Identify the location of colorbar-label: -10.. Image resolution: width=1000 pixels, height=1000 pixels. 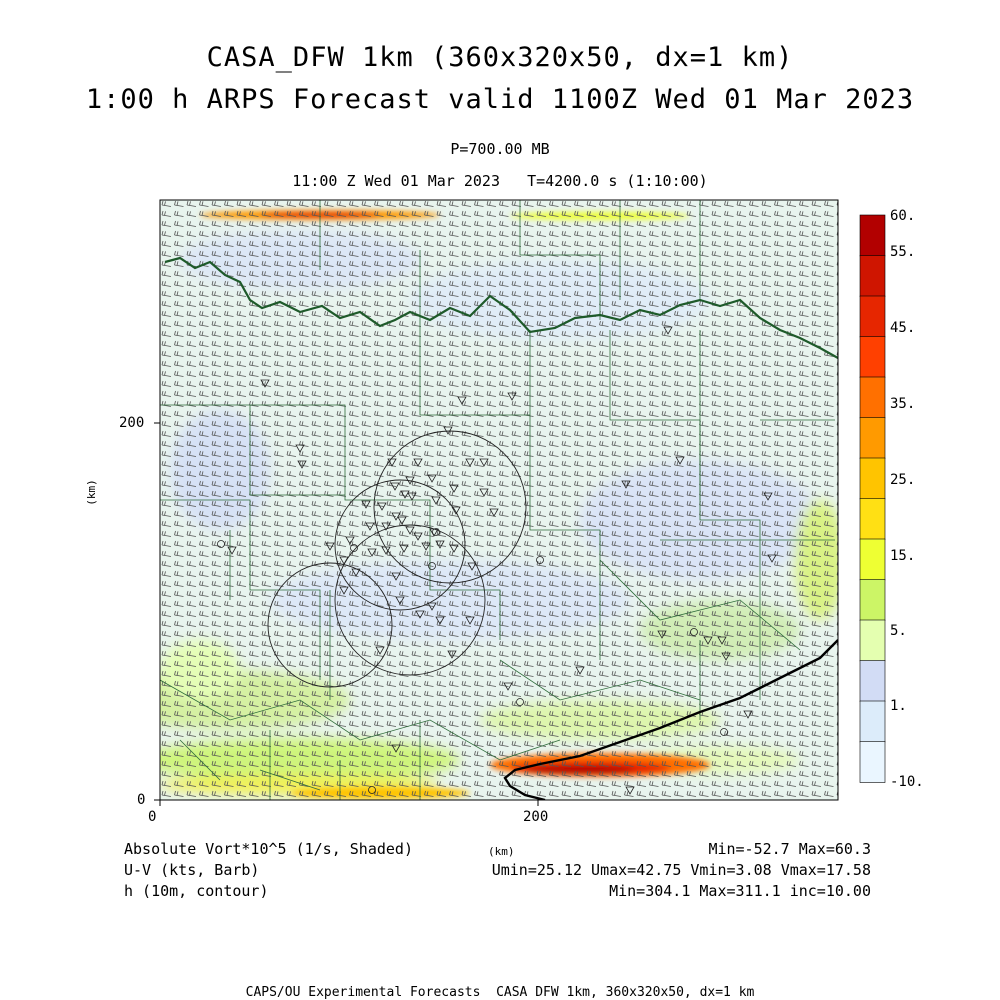
(907, 782).